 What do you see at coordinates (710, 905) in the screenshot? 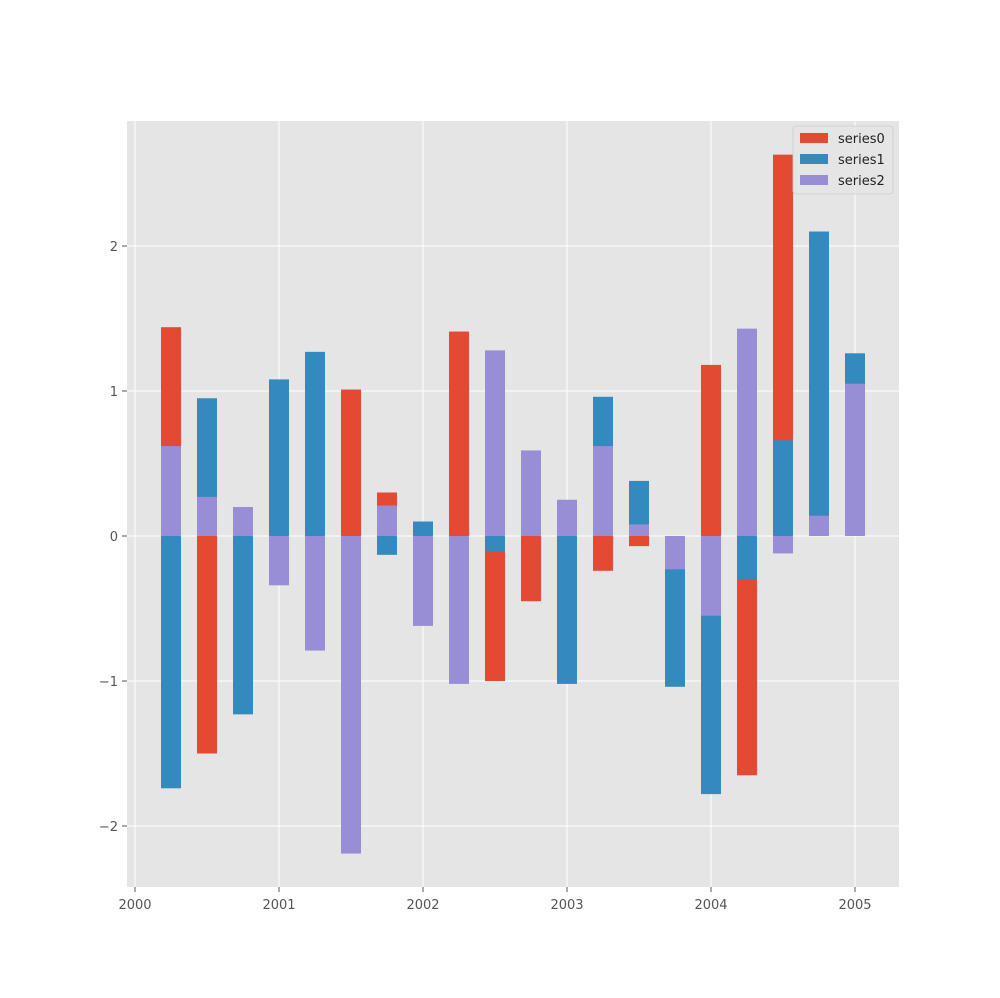
I see `x-tick-label: 2004` at bounding box center [710, 905].